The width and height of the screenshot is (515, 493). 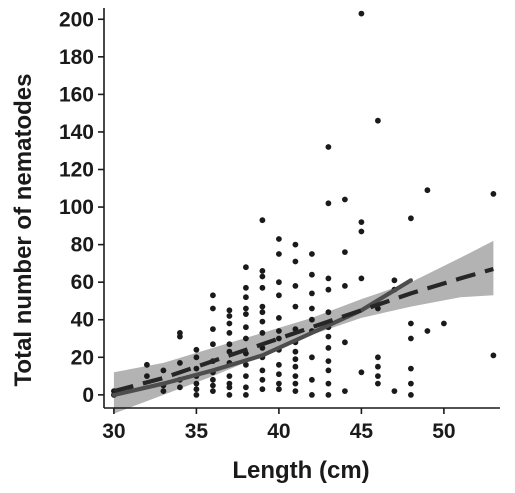 What do you see at coordinates (23, 230) in the screenshot?
I see `y-axis-title: Total number of nematodes` at bounding box center [23, 230].